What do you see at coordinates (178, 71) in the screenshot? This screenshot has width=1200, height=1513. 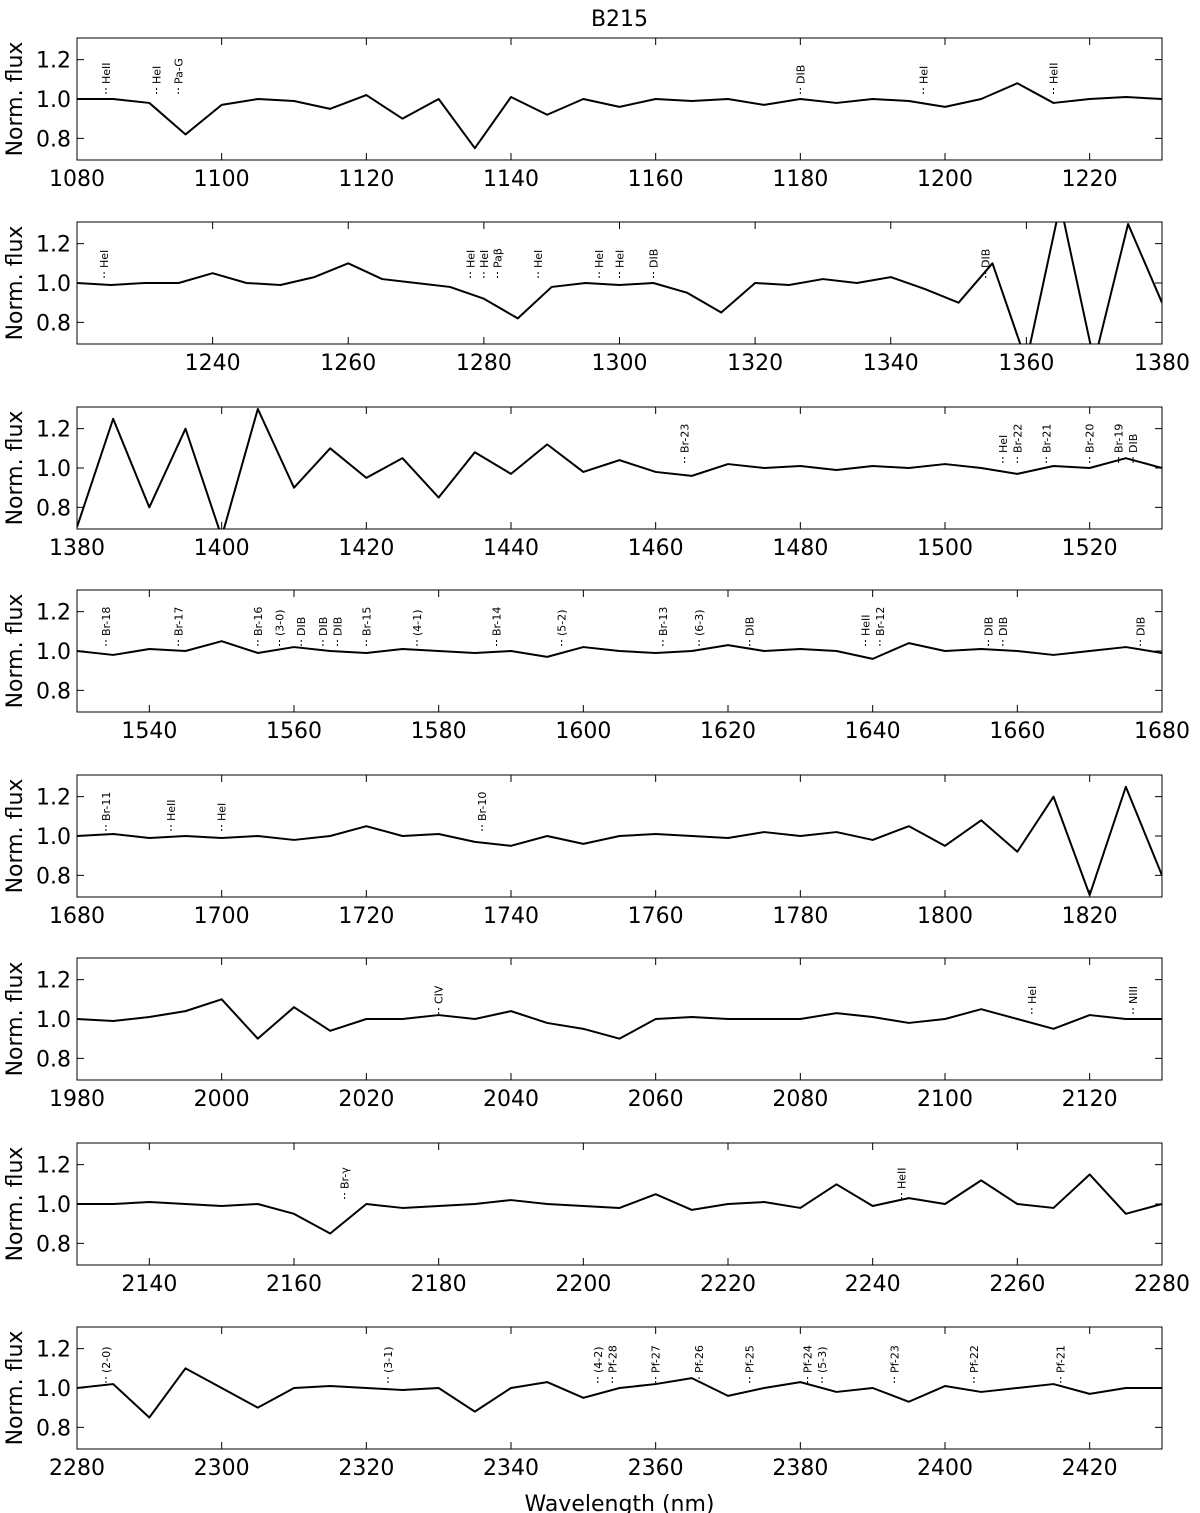 I see `annotation-label: Pa-G` at bounding box center [178, 71].